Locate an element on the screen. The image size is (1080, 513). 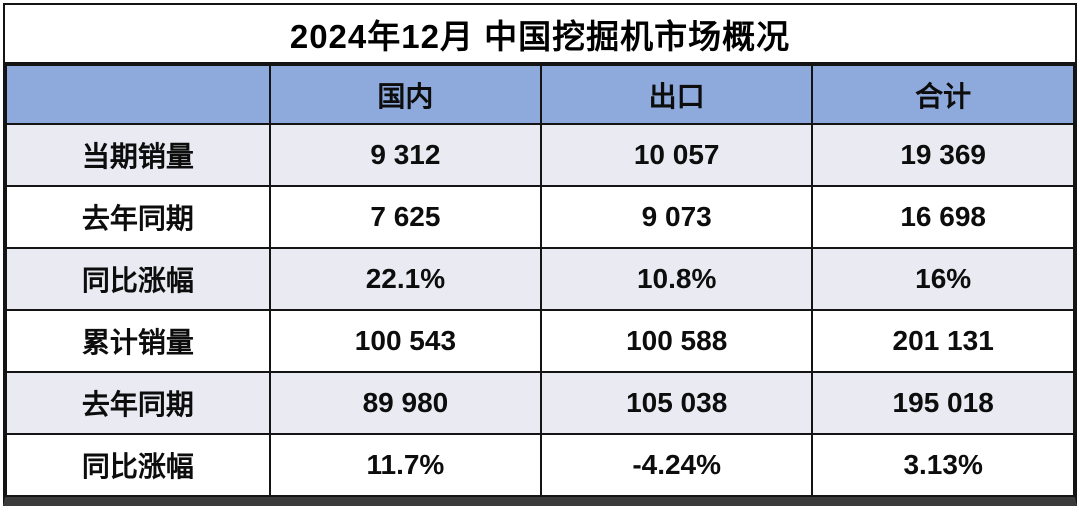
cell-domestic: 9 312 is located at coordinates (405, 155).